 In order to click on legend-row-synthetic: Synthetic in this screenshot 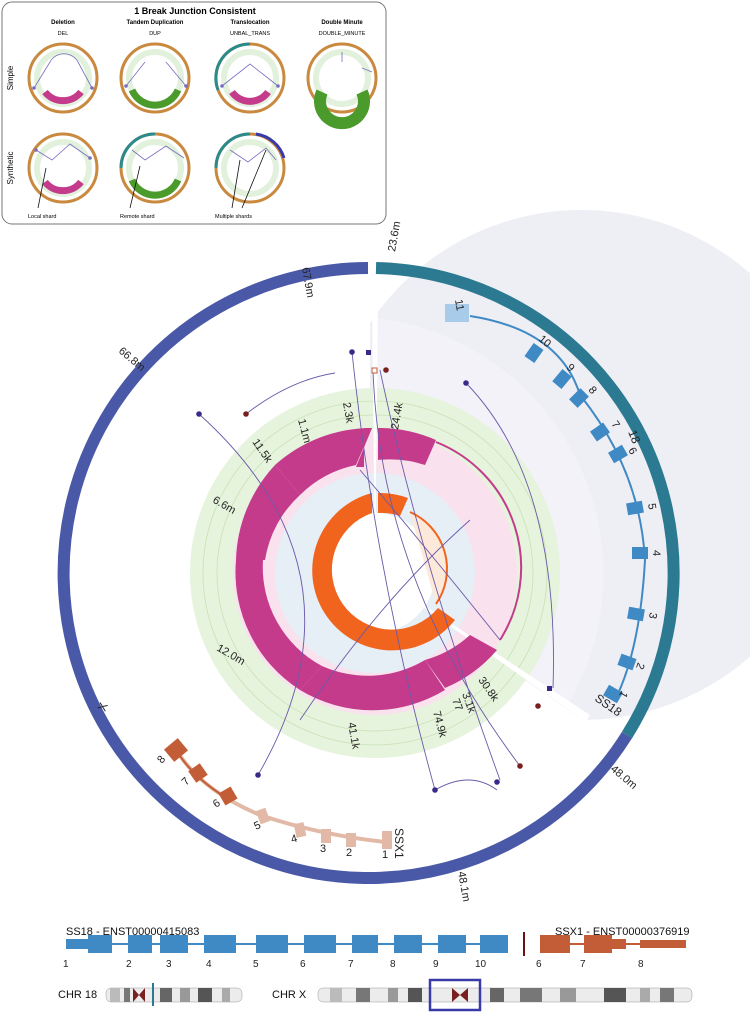, I will do `click(10, 168)`.